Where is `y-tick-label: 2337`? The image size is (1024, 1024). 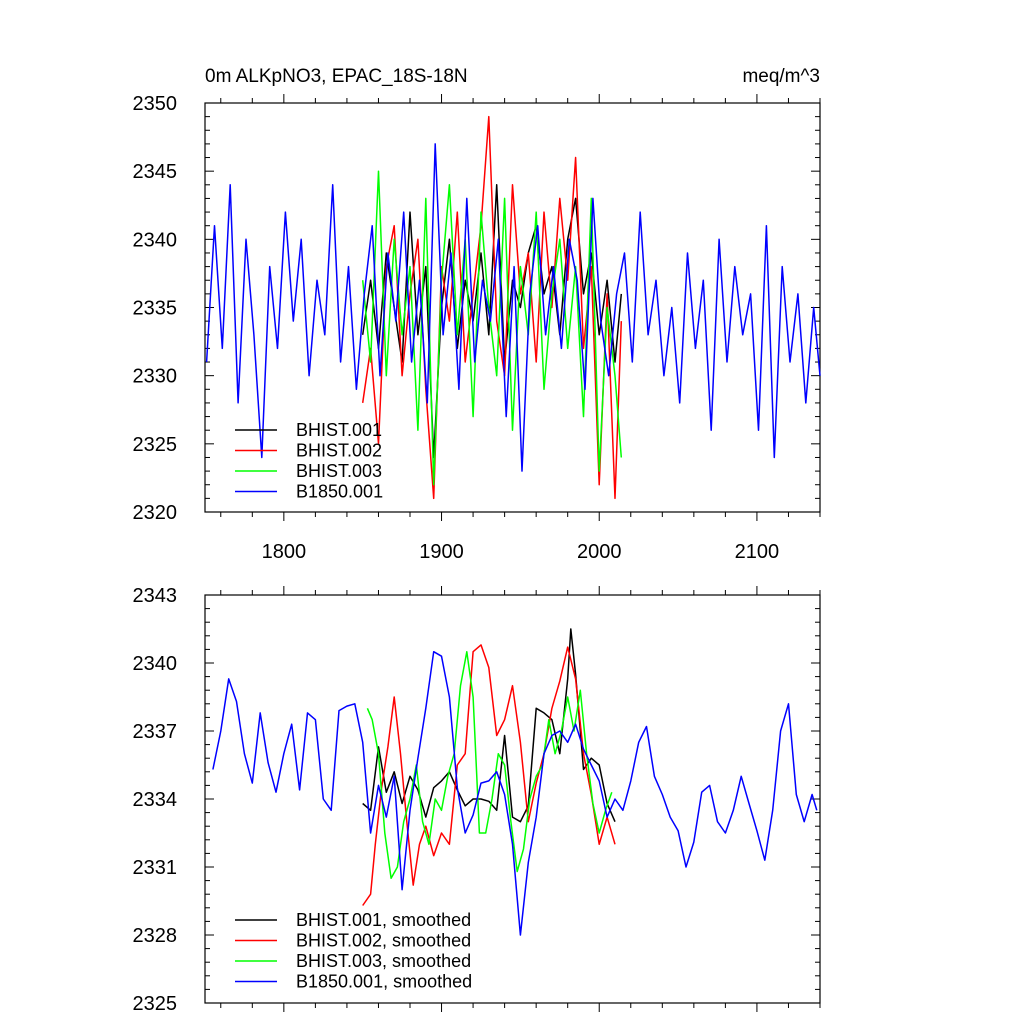
y-tick-label: 2337 is located at coordinates (155, 732).